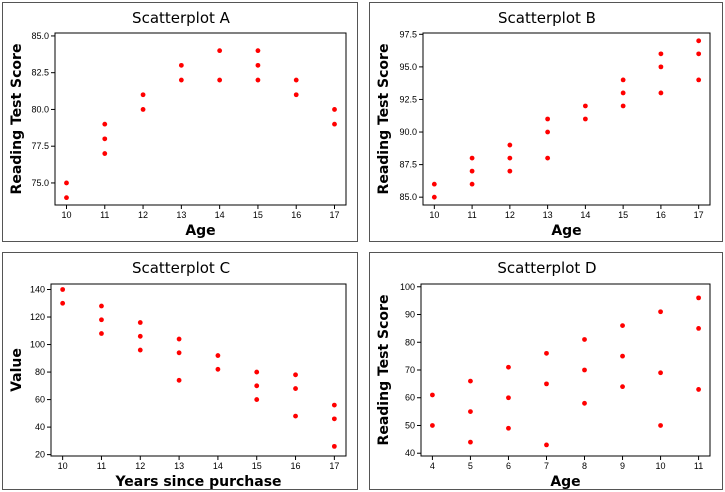  What do you see at coordinates (546, 268) in the screenshot?
I see `chart-title: Scatterplot D` at bounding box center [546, 268].